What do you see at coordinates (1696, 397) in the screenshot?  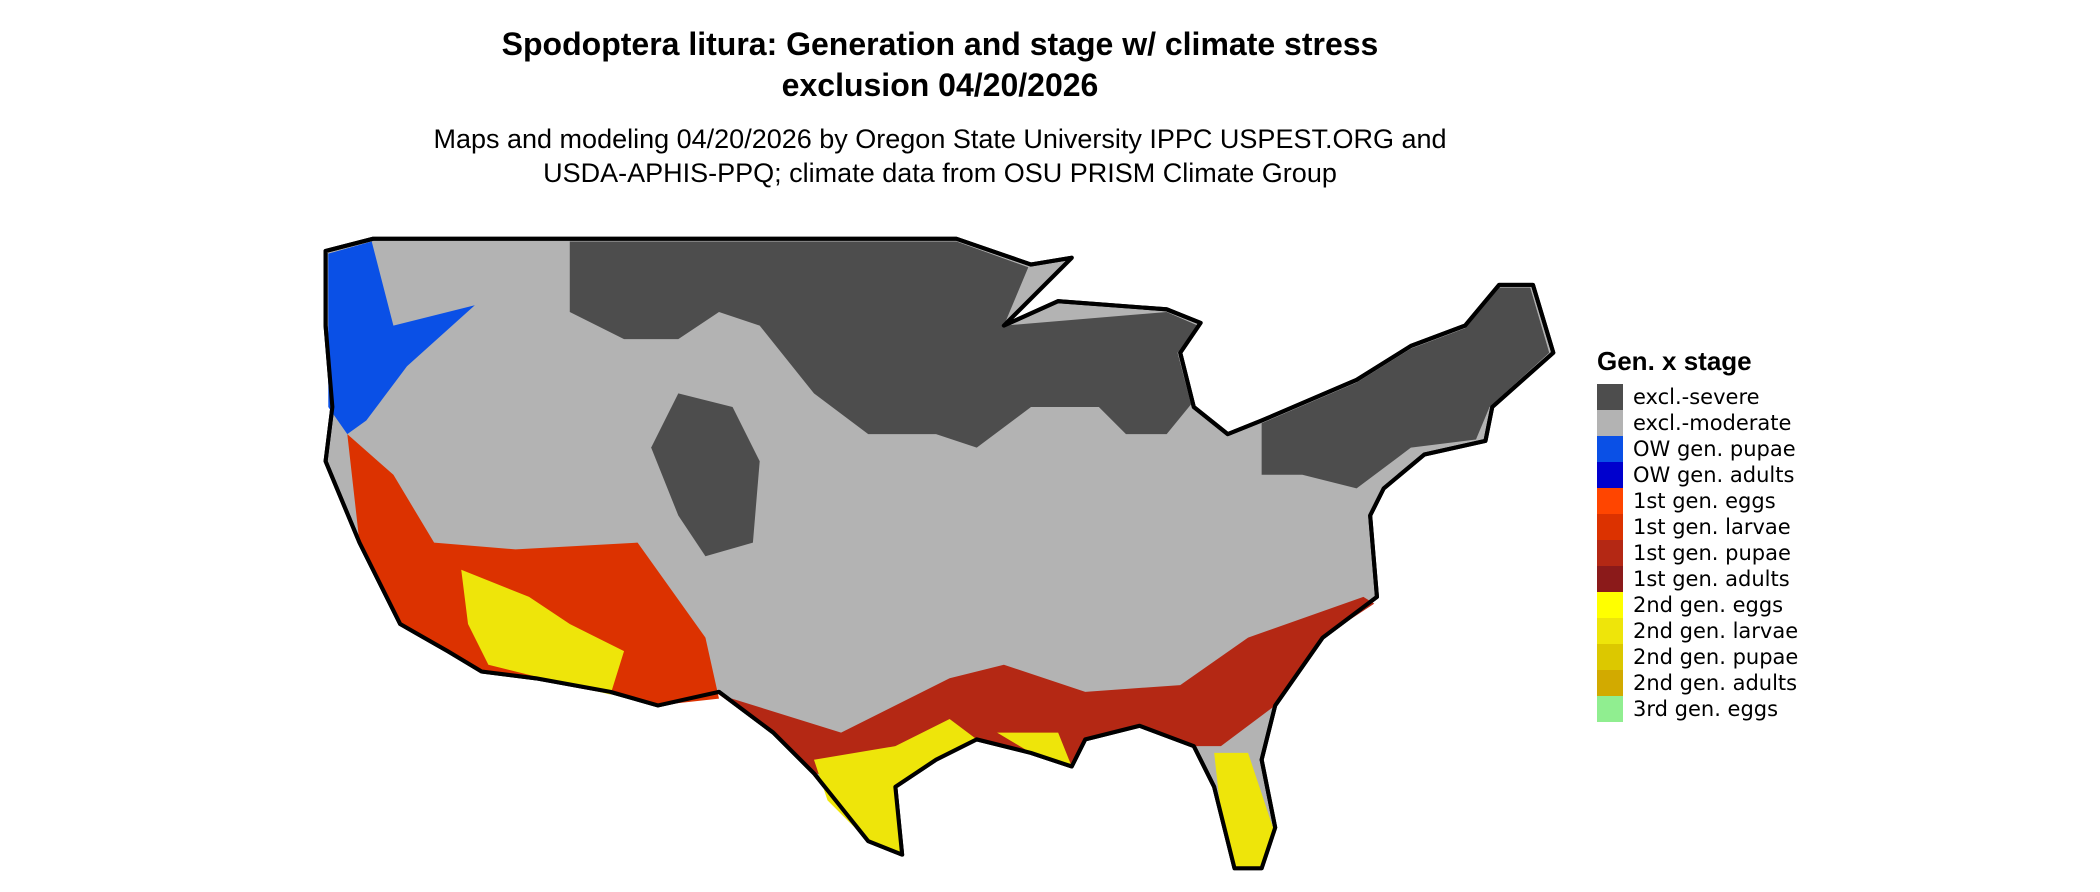 I see `legend-label: excl.-severe` at bounding box center [1696, 397].